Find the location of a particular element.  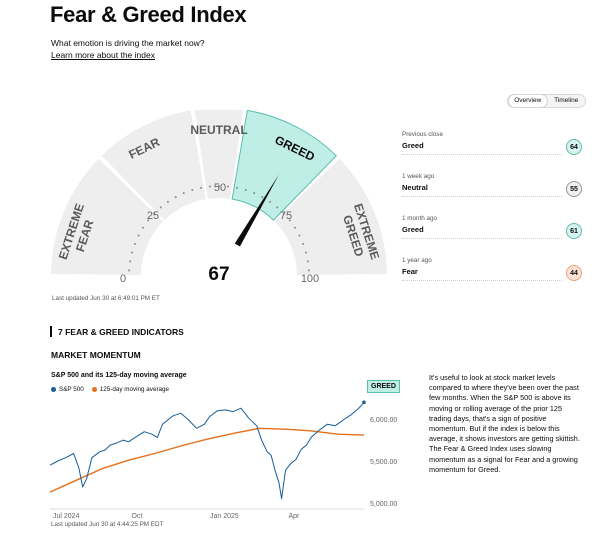

indicators-header: 7 FEAR & GREED INDICATORS is located at coordinates (117, 331).